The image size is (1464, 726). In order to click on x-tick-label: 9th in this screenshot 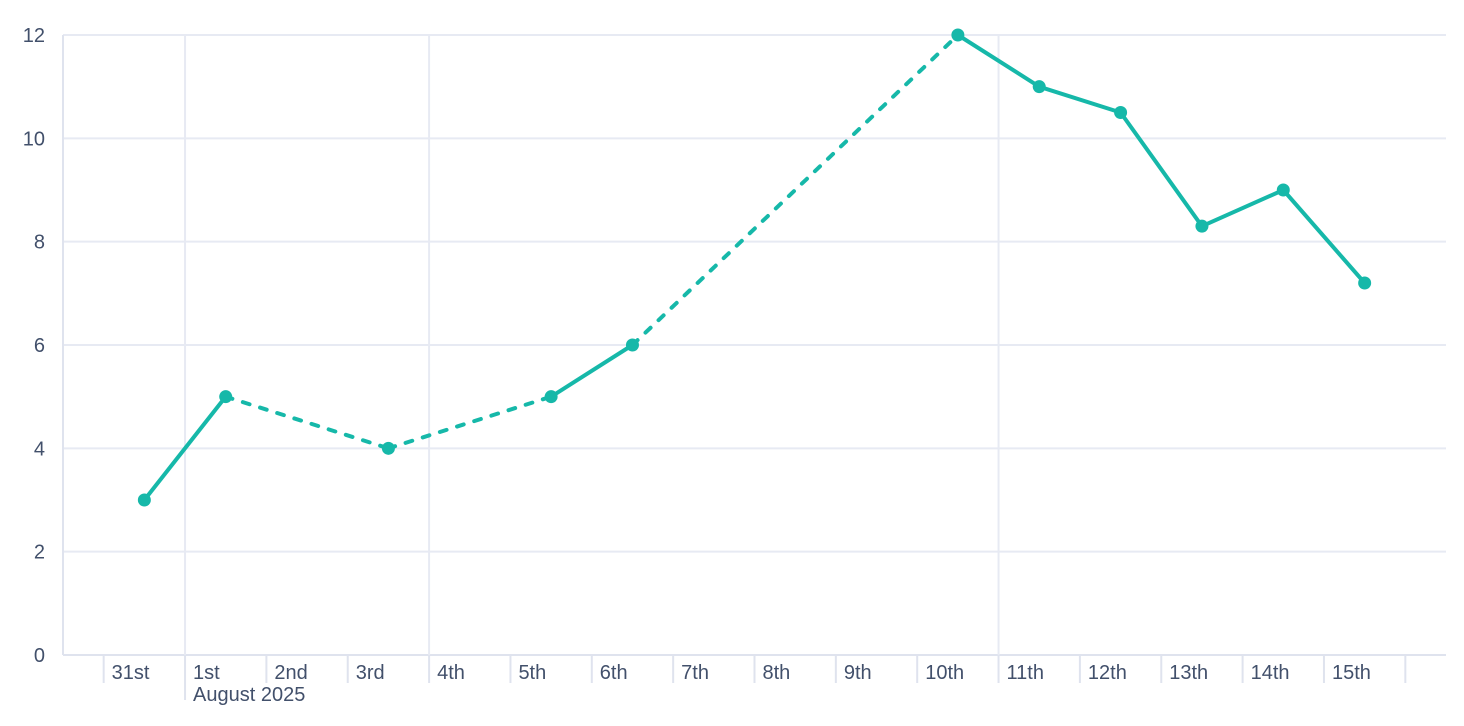, I will do `click(858, 673)`.